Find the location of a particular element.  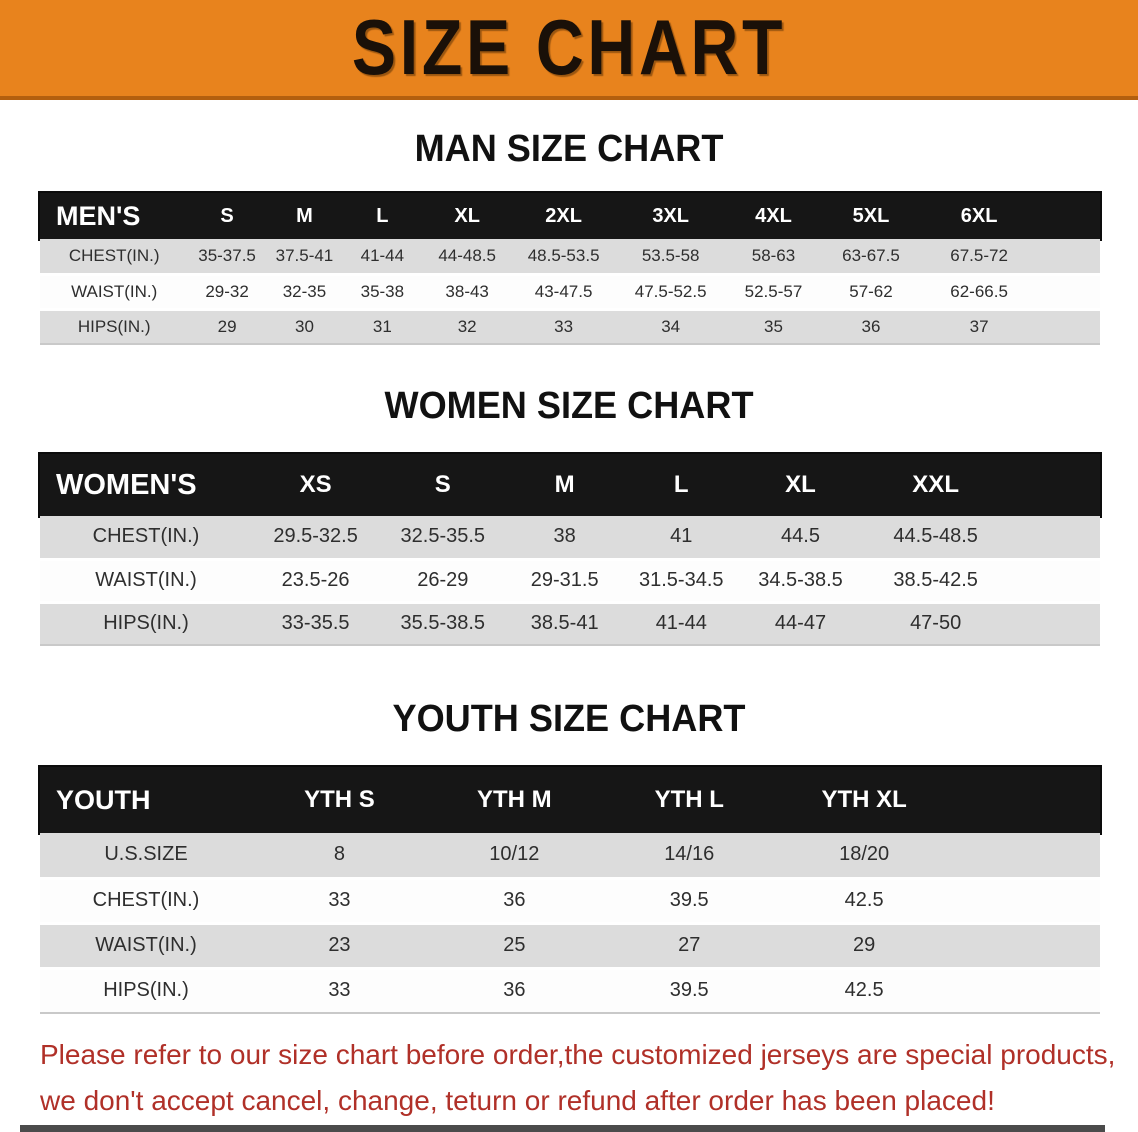

size-value: 57-62 is located at coordinates (871, 291).